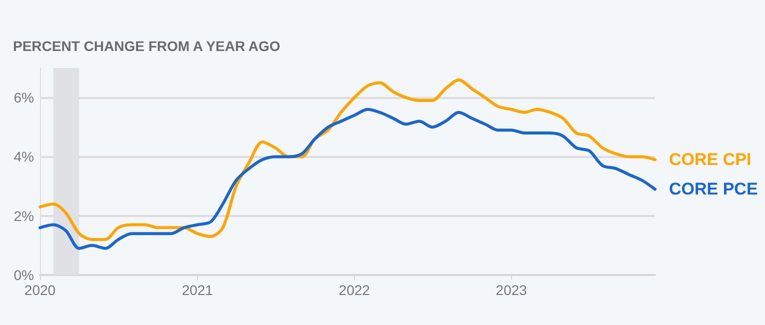  Describe the element at coordinates (198, 290) in the screenshot. I see `x-tick-label: 2021` at that location.